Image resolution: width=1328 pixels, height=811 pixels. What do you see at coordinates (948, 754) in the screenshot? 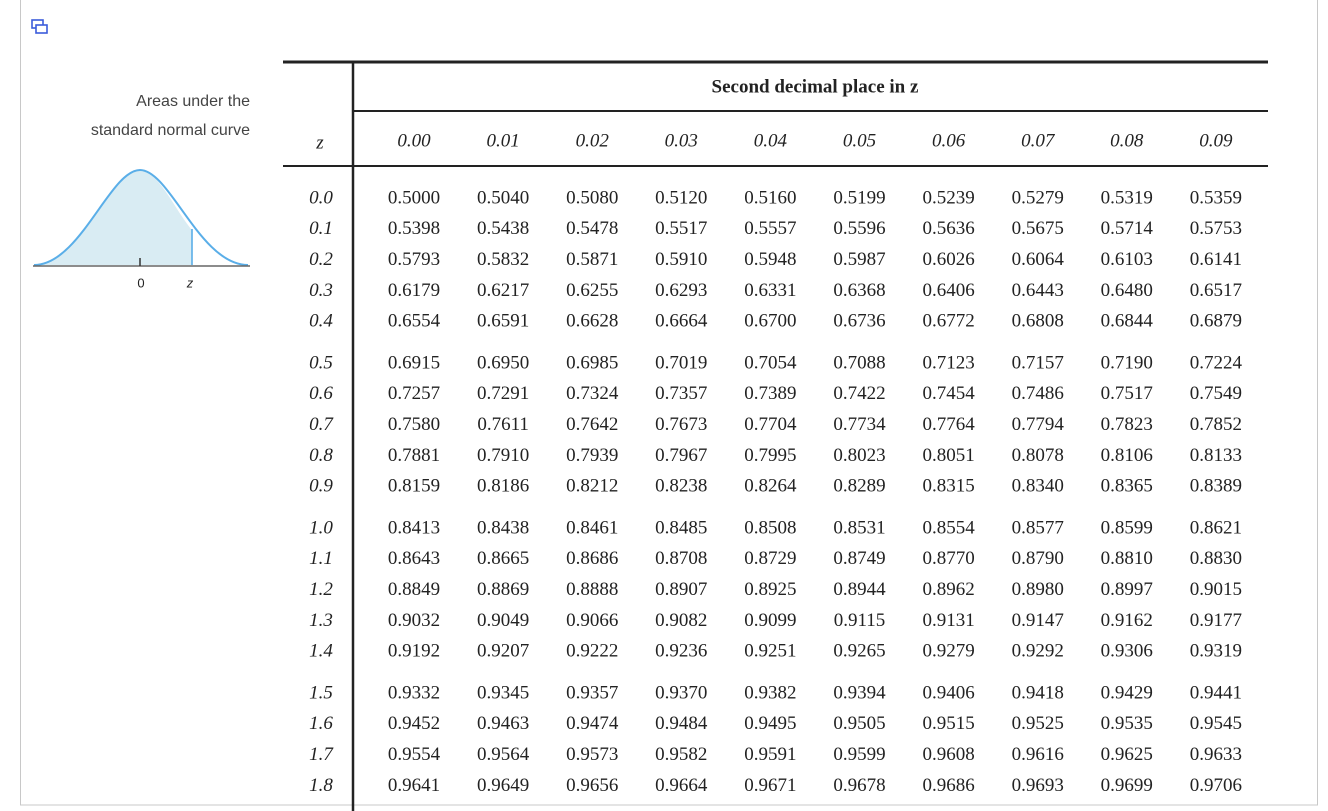
I see `cell: 0.9608` at bounding box center [948, 754].